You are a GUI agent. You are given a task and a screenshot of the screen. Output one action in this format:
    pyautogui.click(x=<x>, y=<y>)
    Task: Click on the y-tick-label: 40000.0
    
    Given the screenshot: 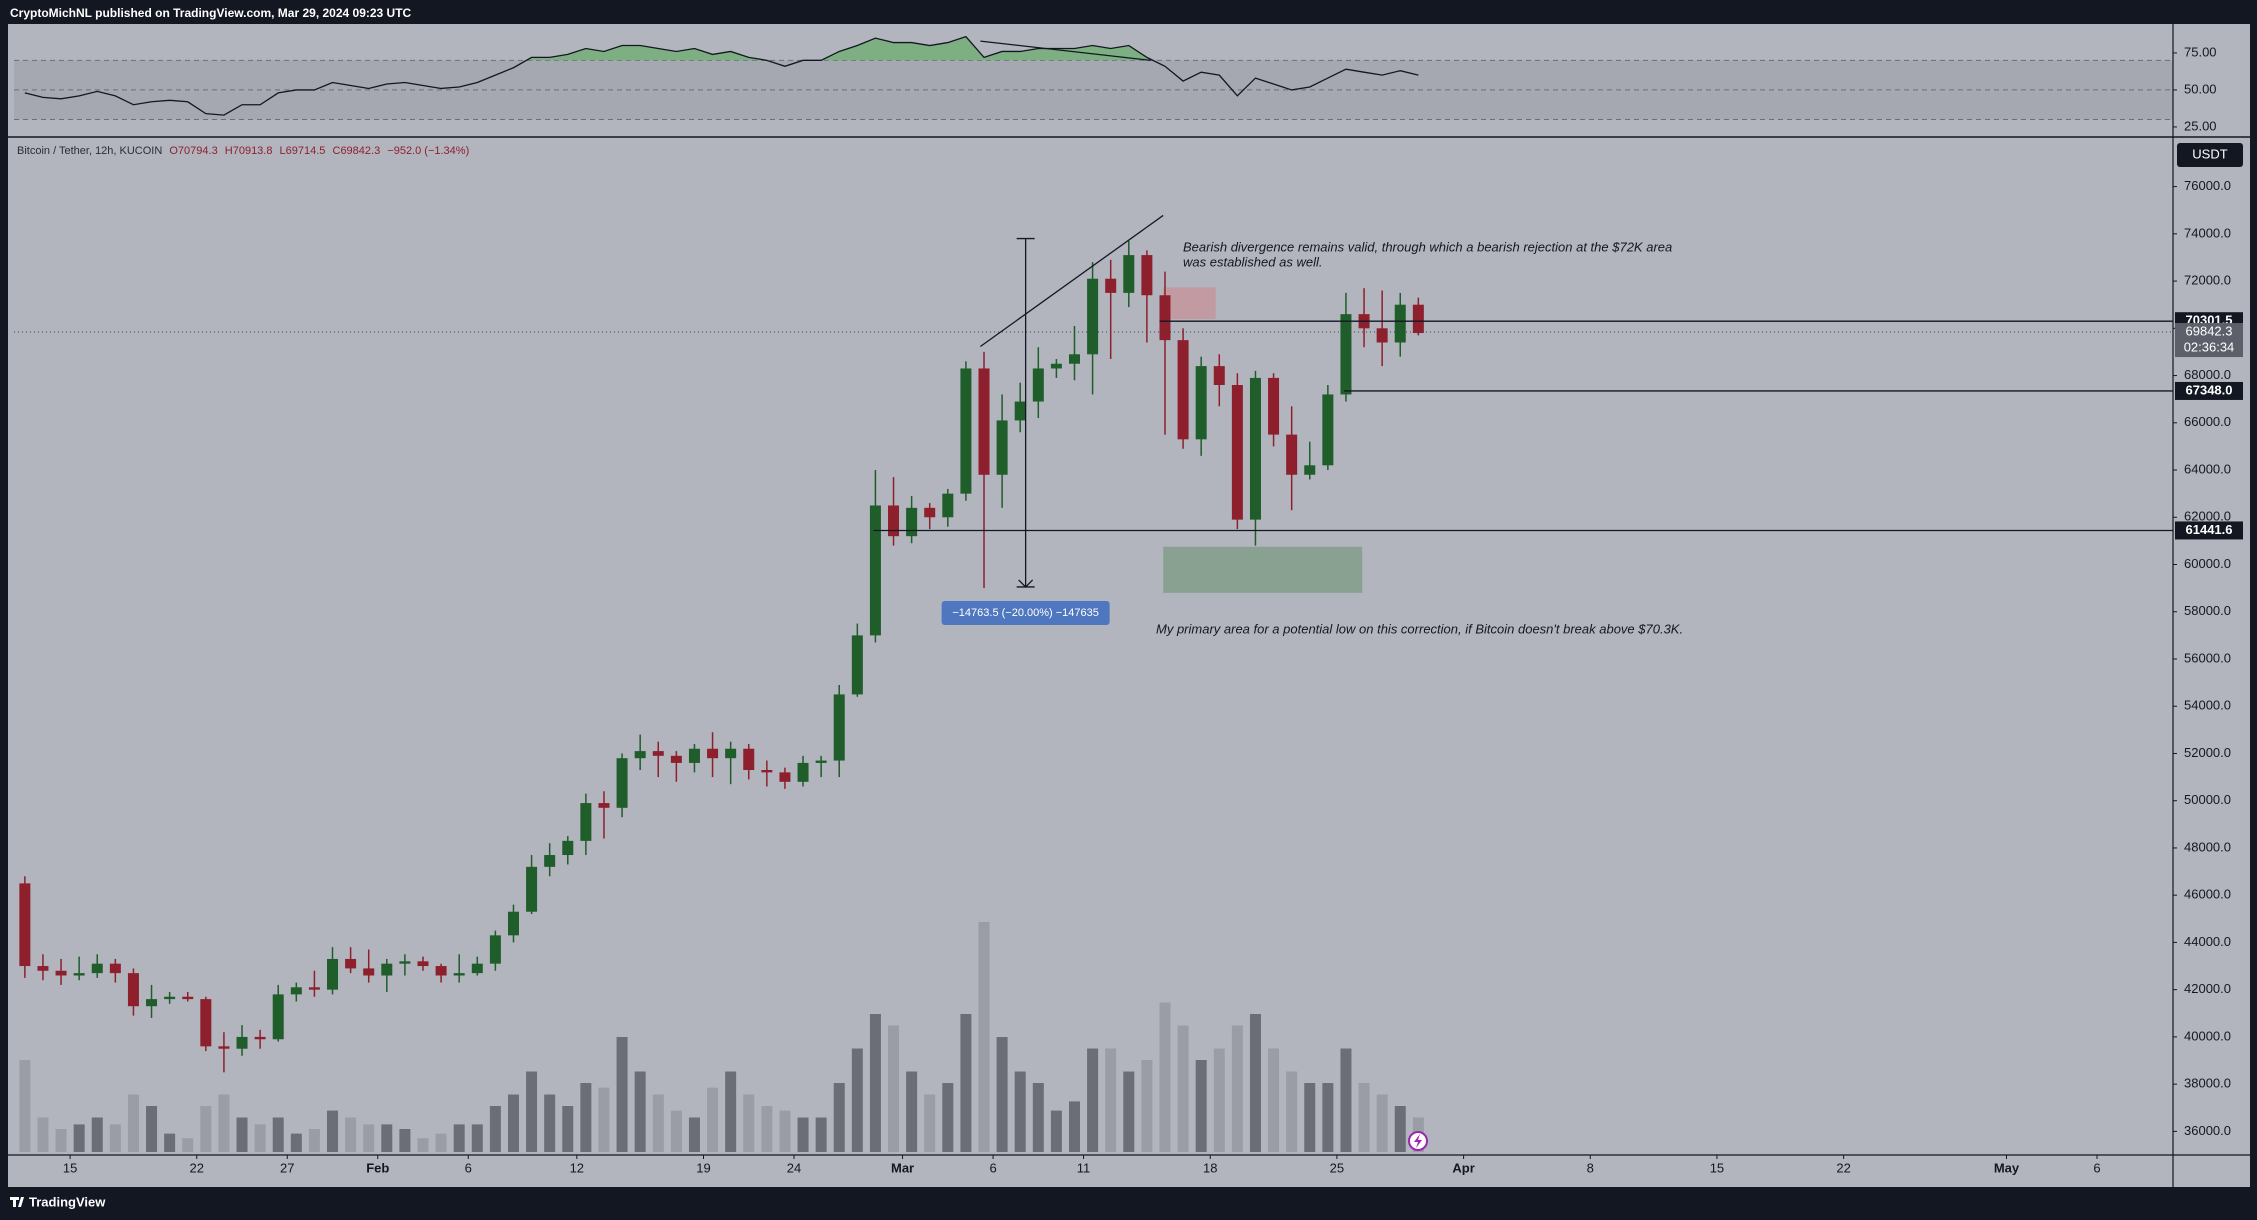 What is the action you would take?
    pyautogui.click(x=2207, y=1035)
    